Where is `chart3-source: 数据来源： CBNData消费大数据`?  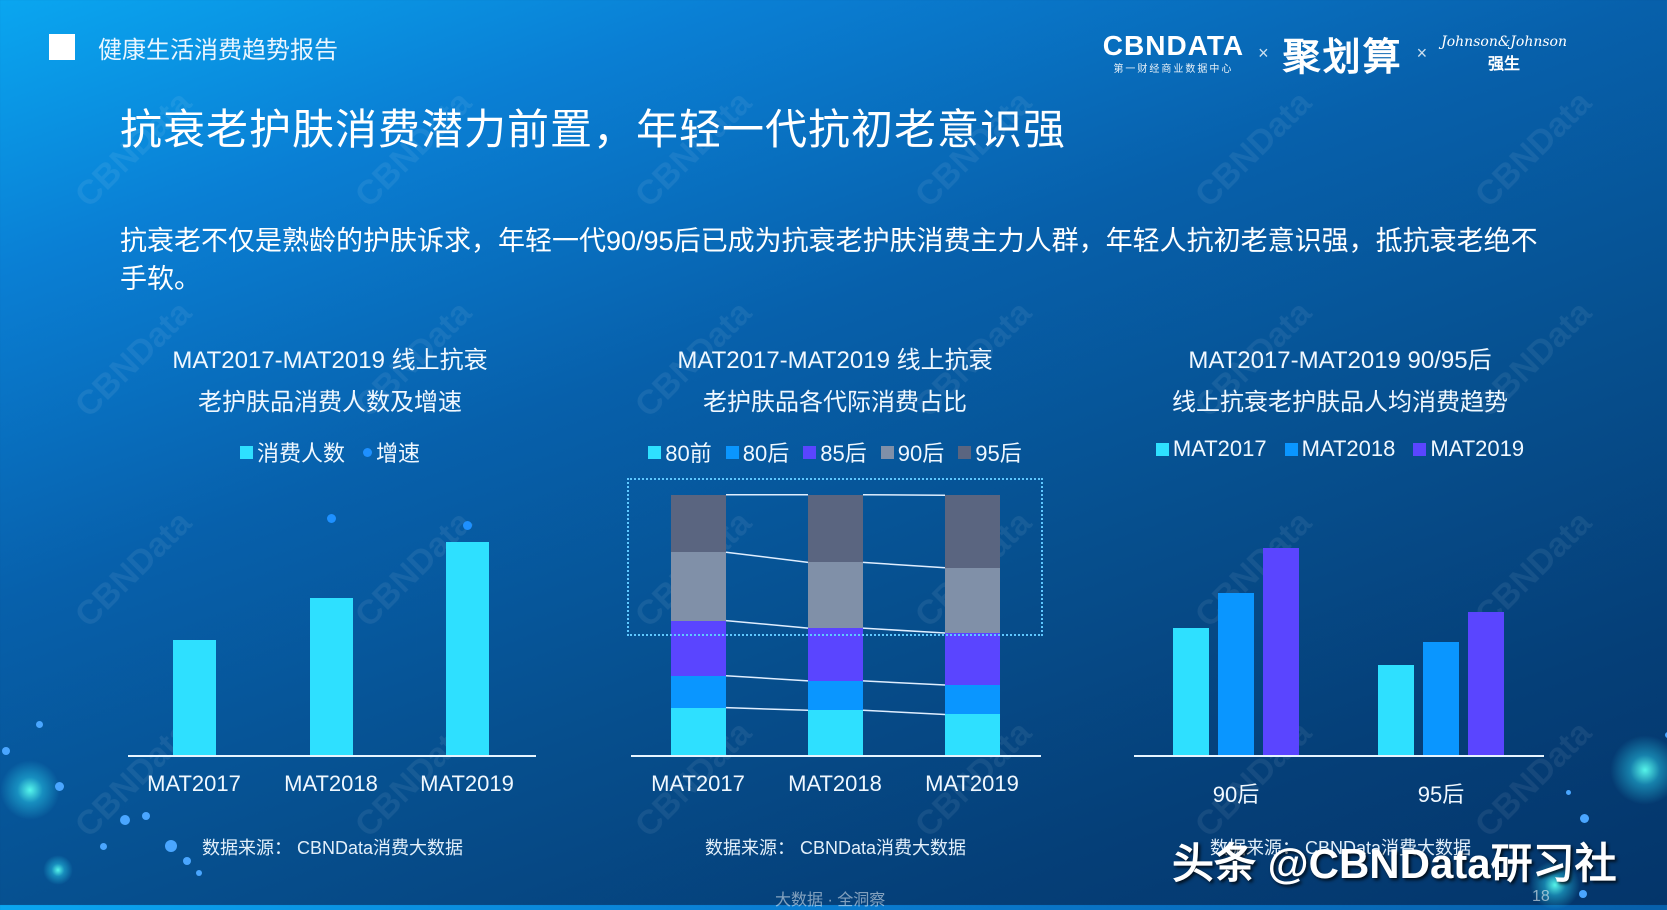 chart3-source: 数据来源： CBNData消费大数据 is located at coordinates (1341, 848).